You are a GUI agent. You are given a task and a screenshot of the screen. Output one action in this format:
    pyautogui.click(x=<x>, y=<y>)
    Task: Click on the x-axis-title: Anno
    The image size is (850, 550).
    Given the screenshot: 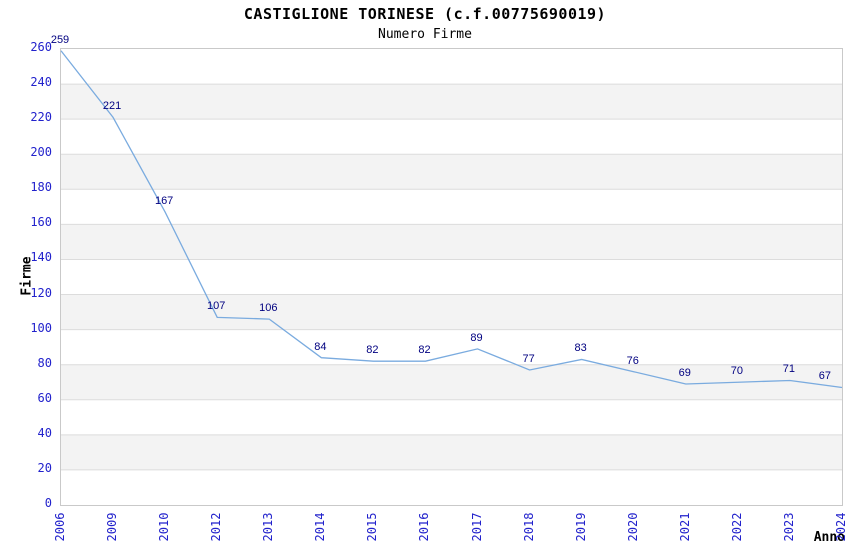 What is the action you would take?
    pyautogui.click(x=829, y=537)
    